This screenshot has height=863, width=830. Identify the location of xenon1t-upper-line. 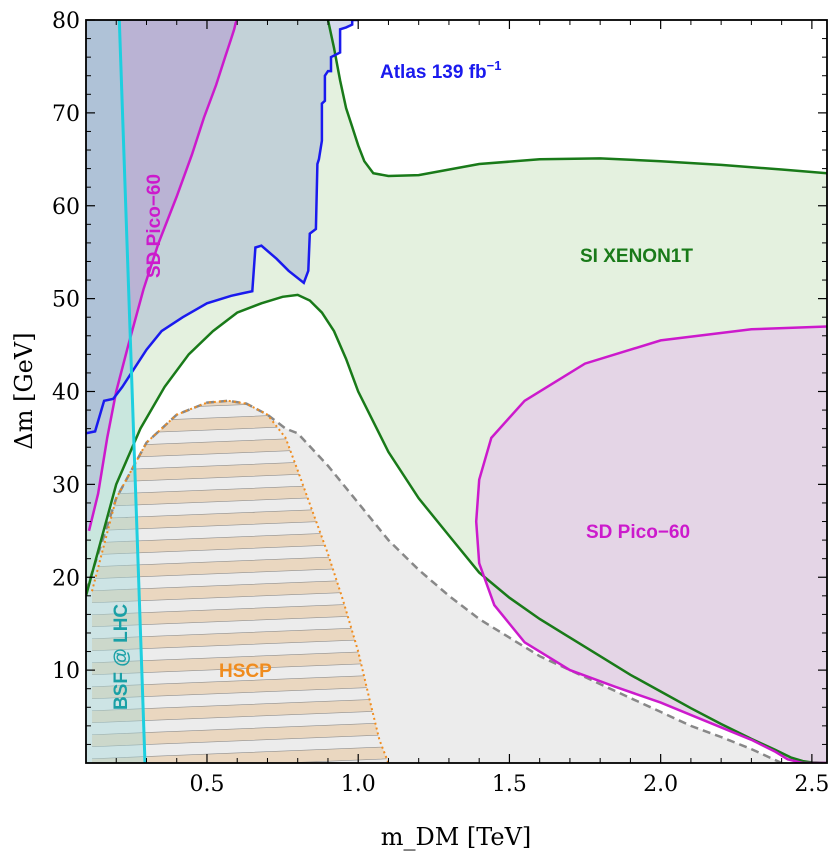
(576, 99).